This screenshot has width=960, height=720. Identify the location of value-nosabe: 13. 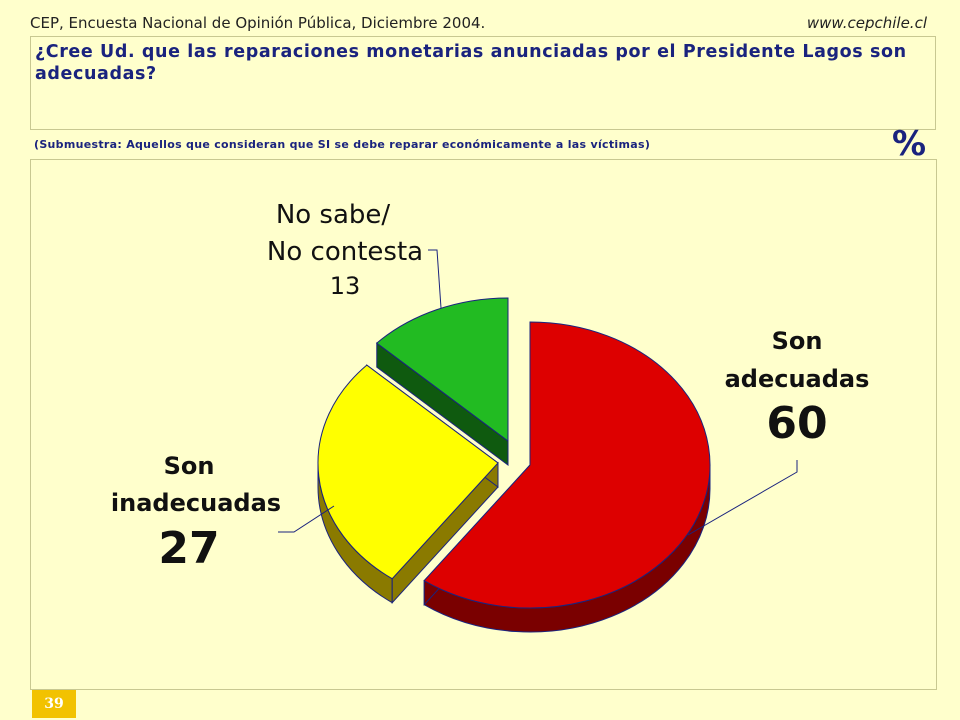
(345, 286).